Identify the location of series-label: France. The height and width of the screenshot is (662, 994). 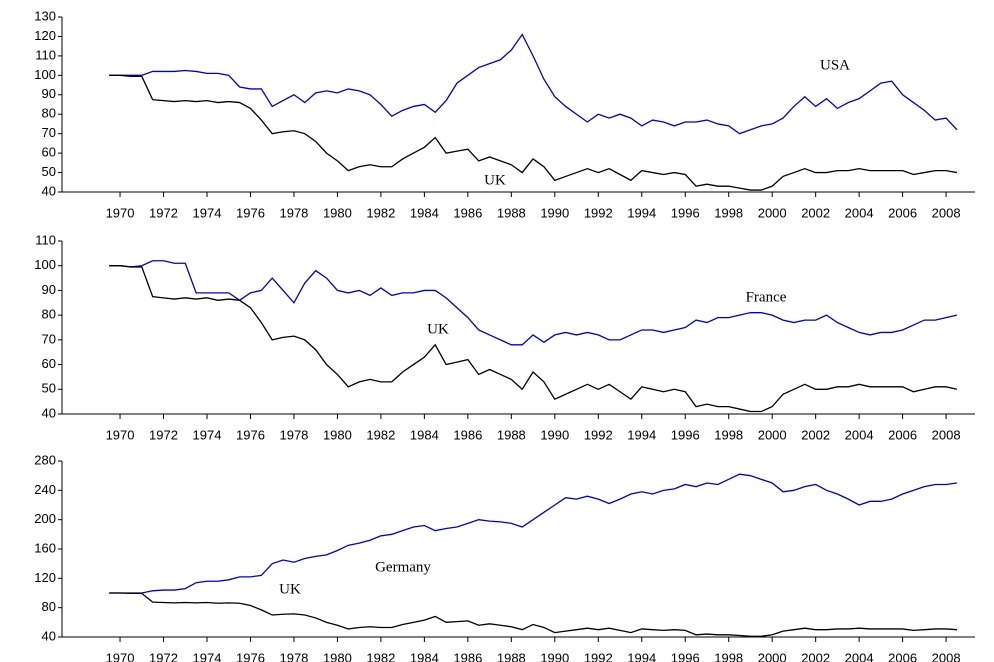
(766, 297).